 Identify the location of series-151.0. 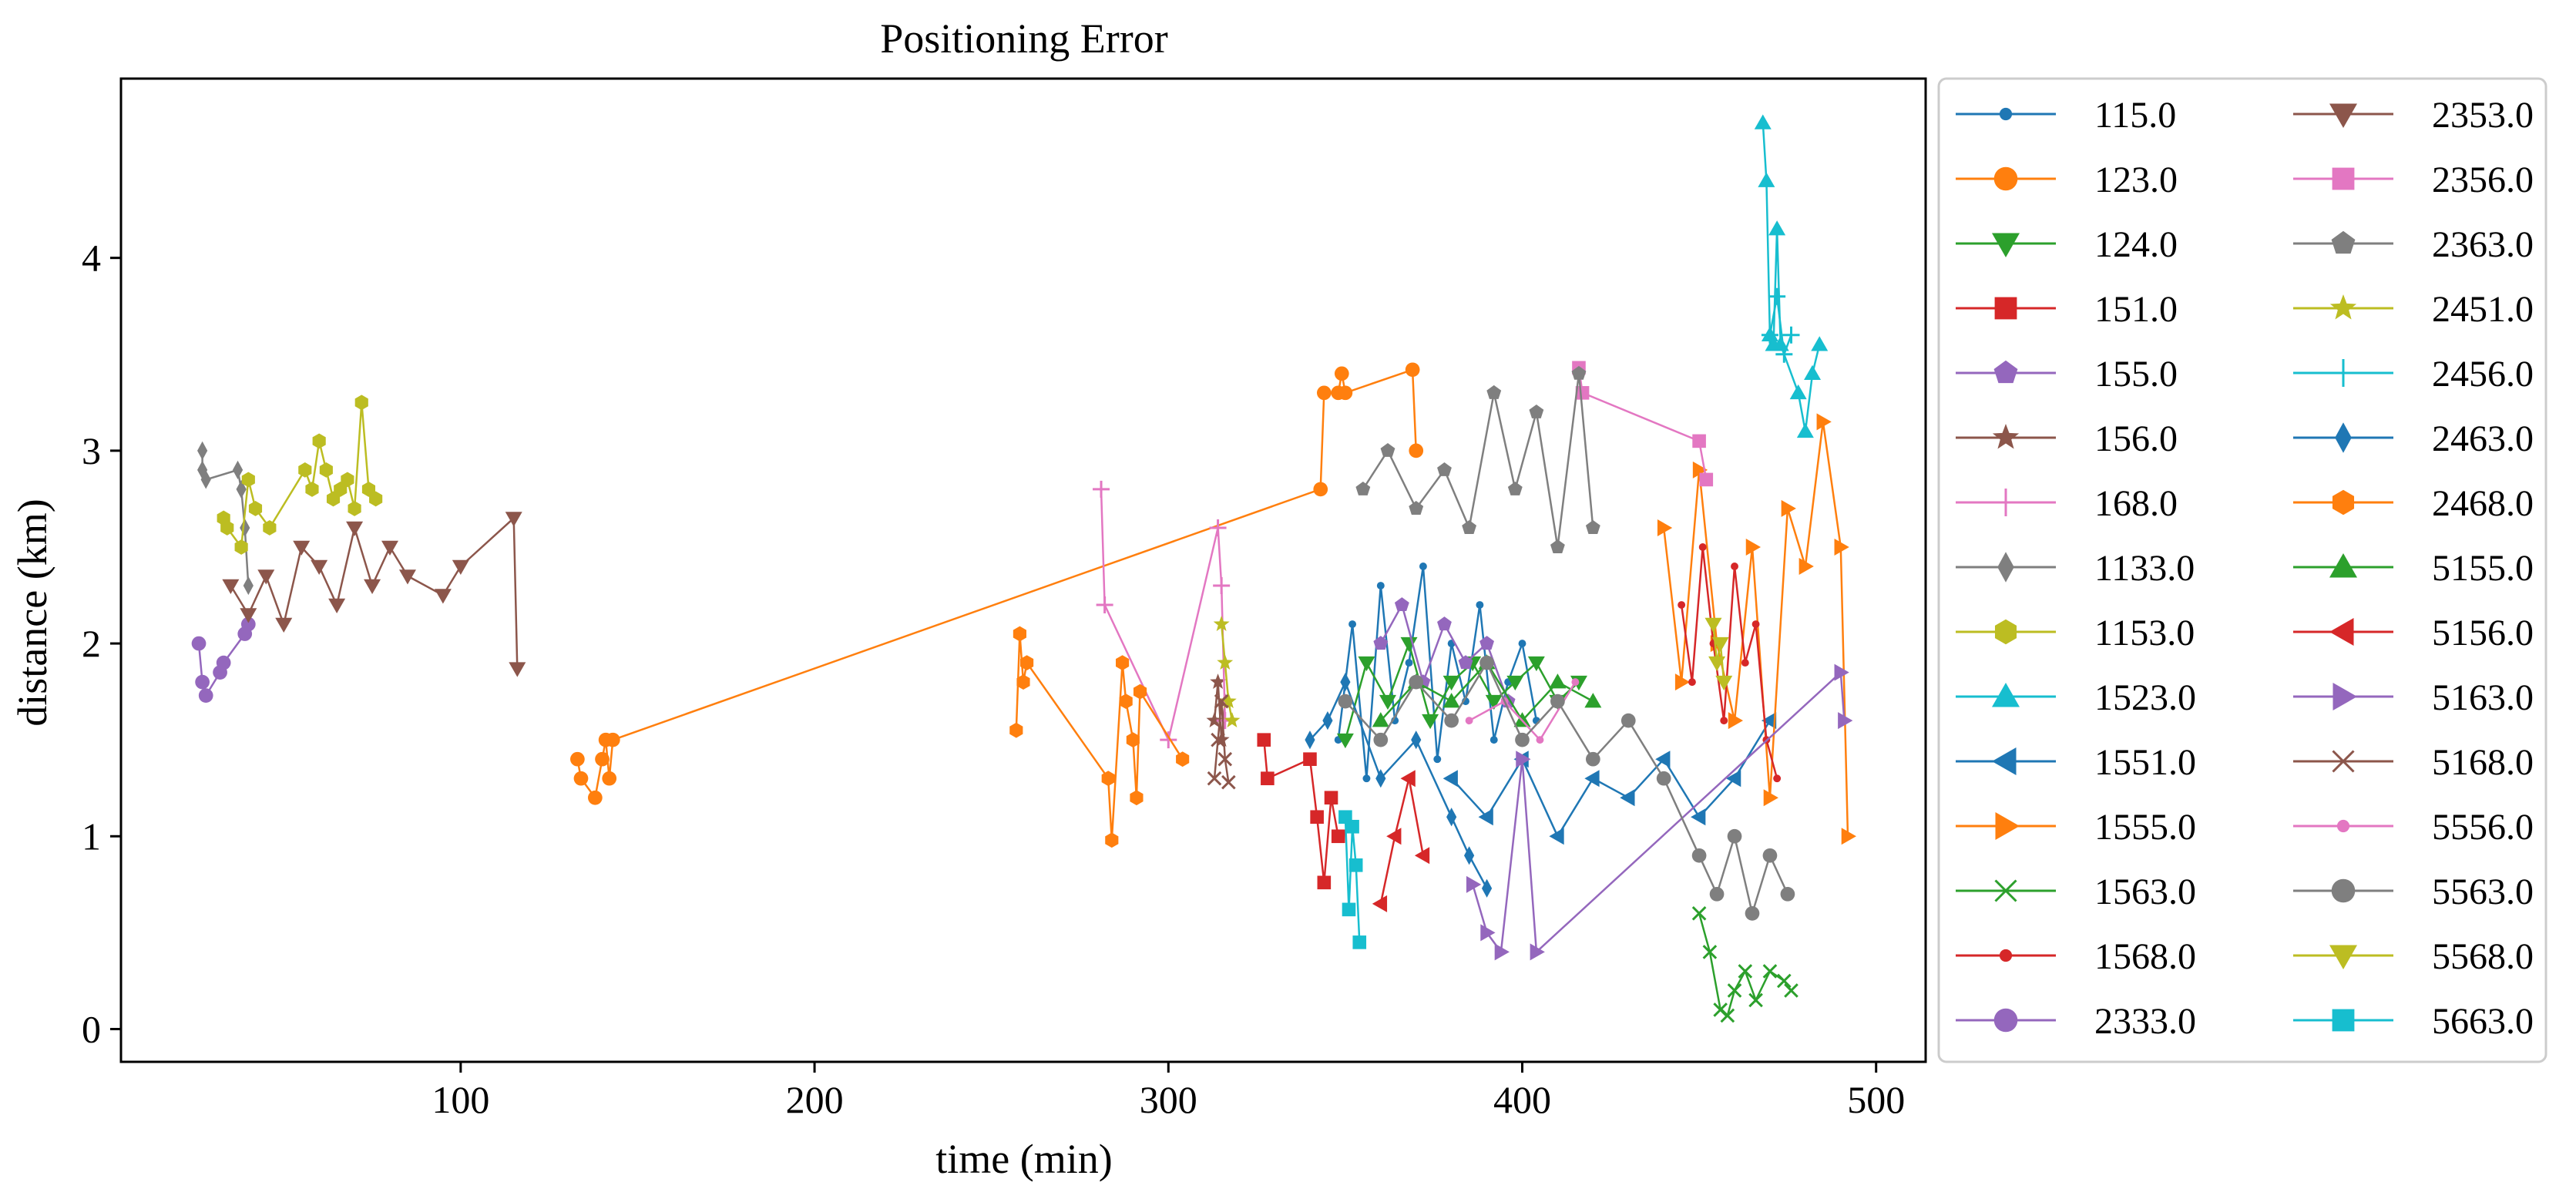
(1301, 811).